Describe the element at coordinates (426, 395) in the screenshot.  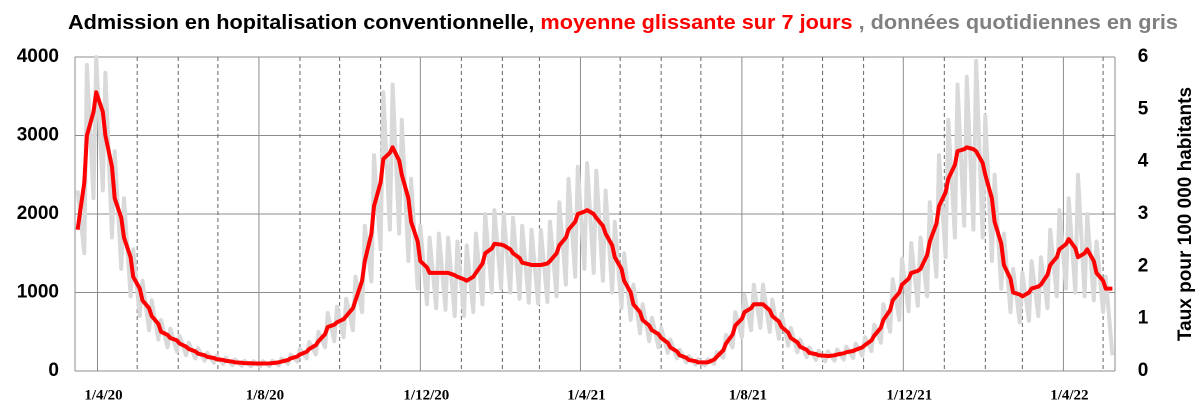
I see `x-tick-label: 1/12/20` at that location.